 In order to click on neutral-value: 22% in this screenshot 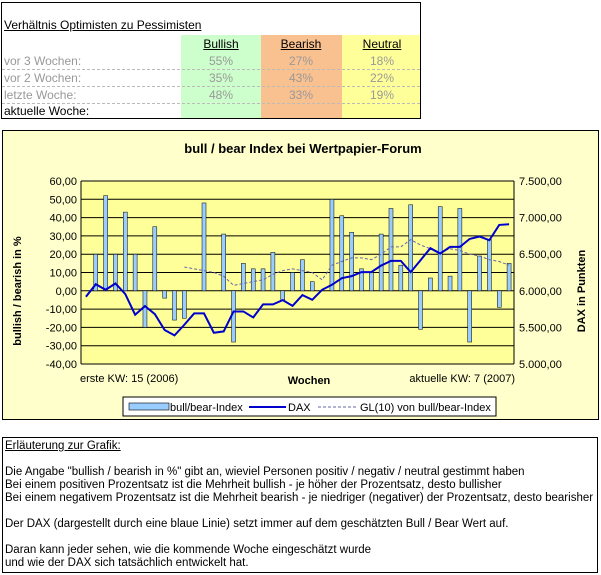, I will do `click(382, 78)`.